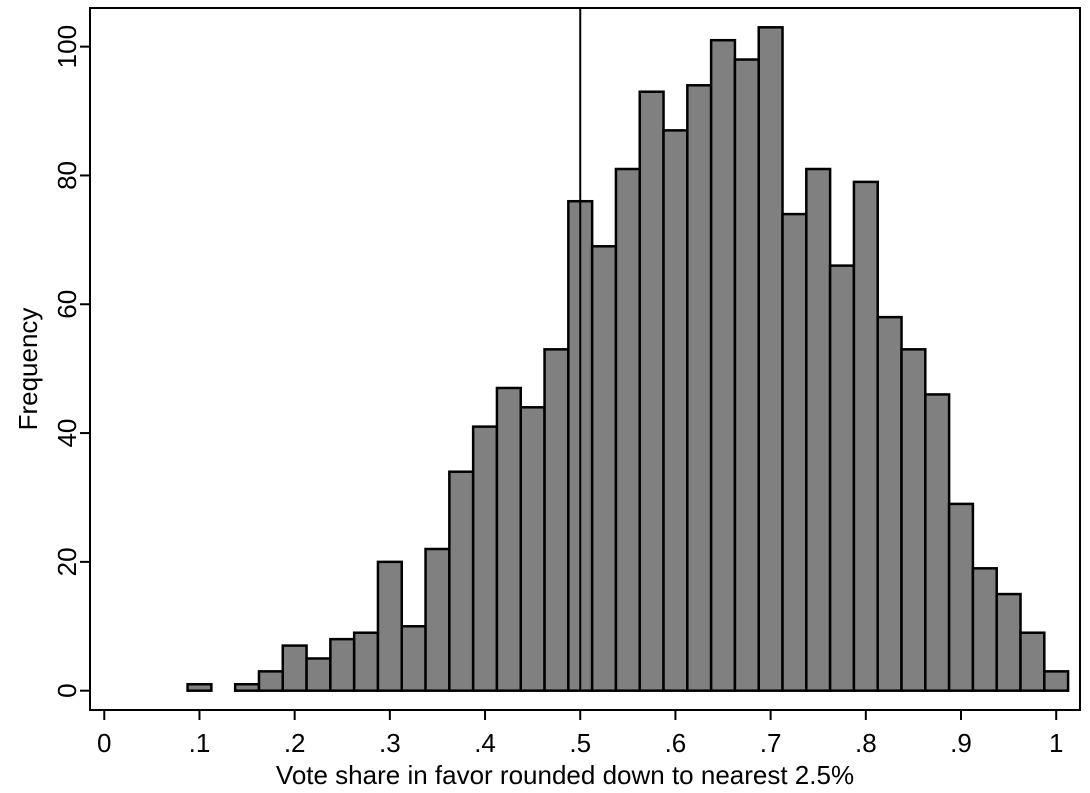 The image size is (1090, 793). Describe the element at coordinates (390, 743) in the screenshot. I see `x-tick-label: .3` at that location.